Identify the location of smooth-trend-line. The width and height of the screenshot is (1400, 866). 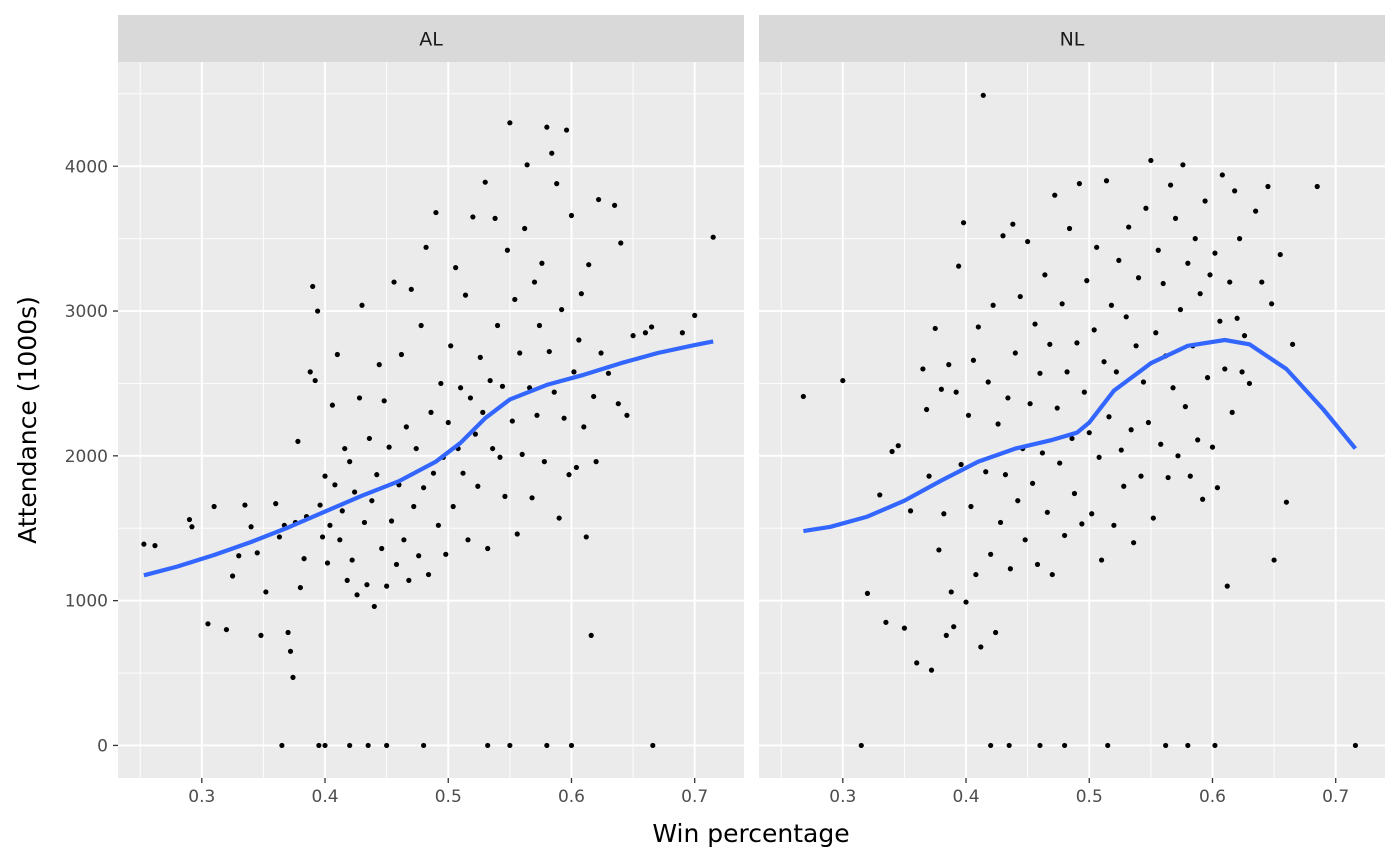
(428, 458).